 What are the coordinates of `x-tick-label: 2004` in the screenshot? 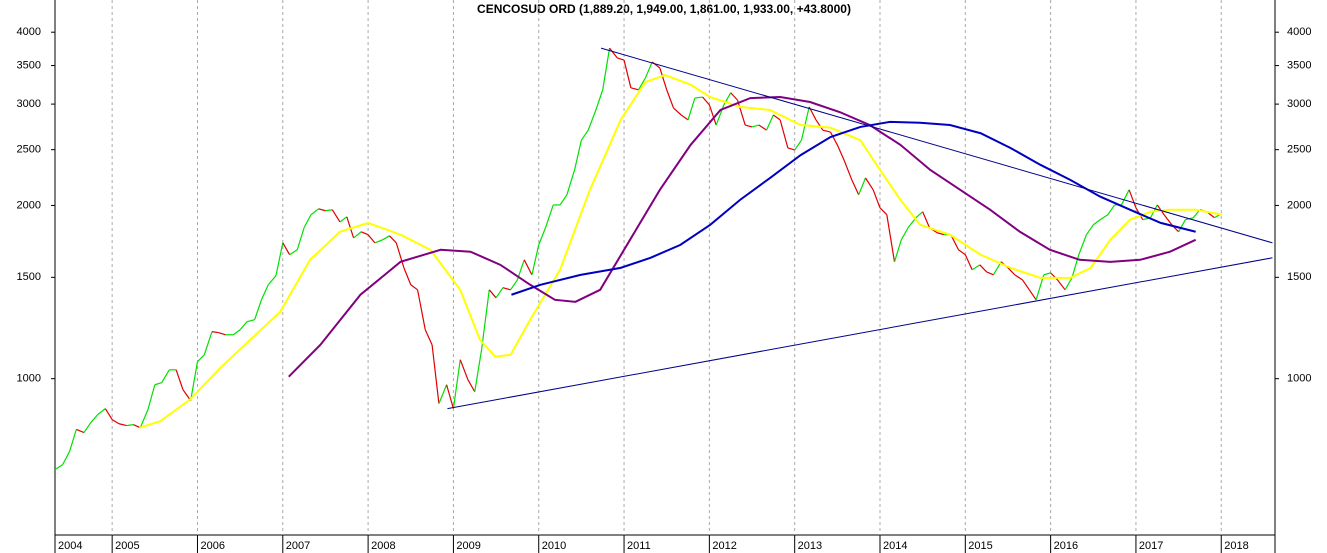 It's located at (70, 546).